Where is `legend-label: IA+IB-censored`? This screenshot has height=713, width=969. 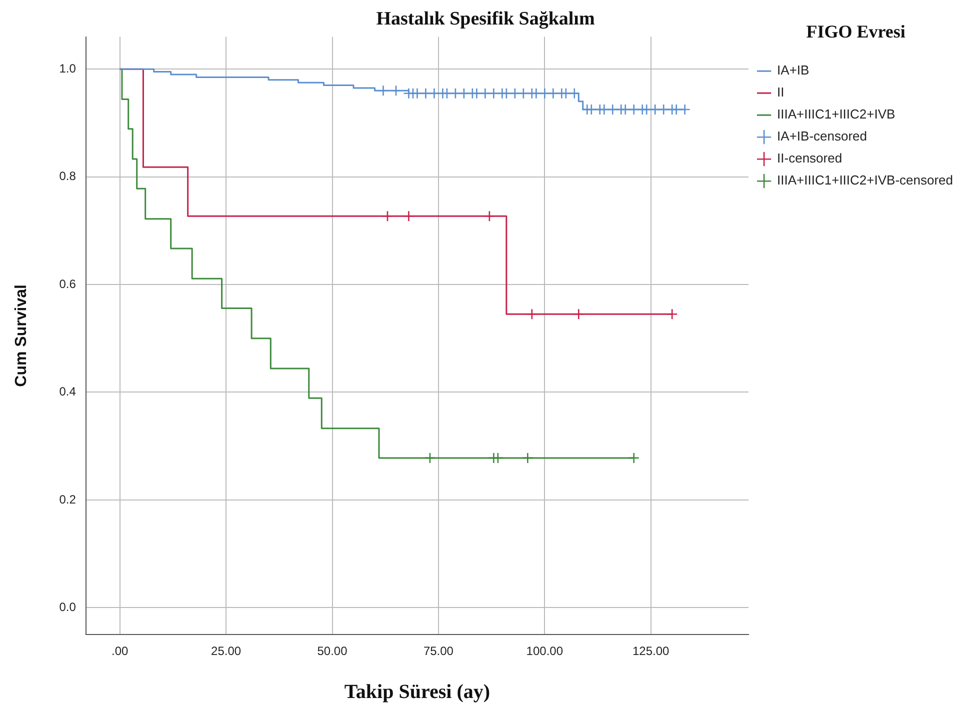
legend-label: IA+IB-censored is located at coordinates (822, 136).